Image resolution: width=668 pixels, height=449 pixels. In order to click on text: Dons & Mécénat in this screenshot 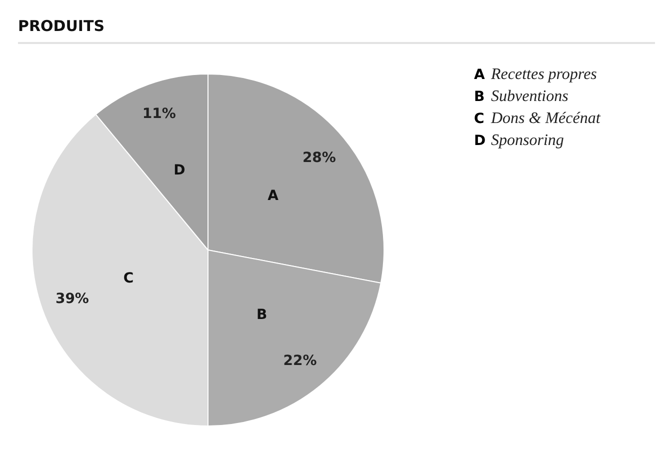, I will do `click(545, 119)`.